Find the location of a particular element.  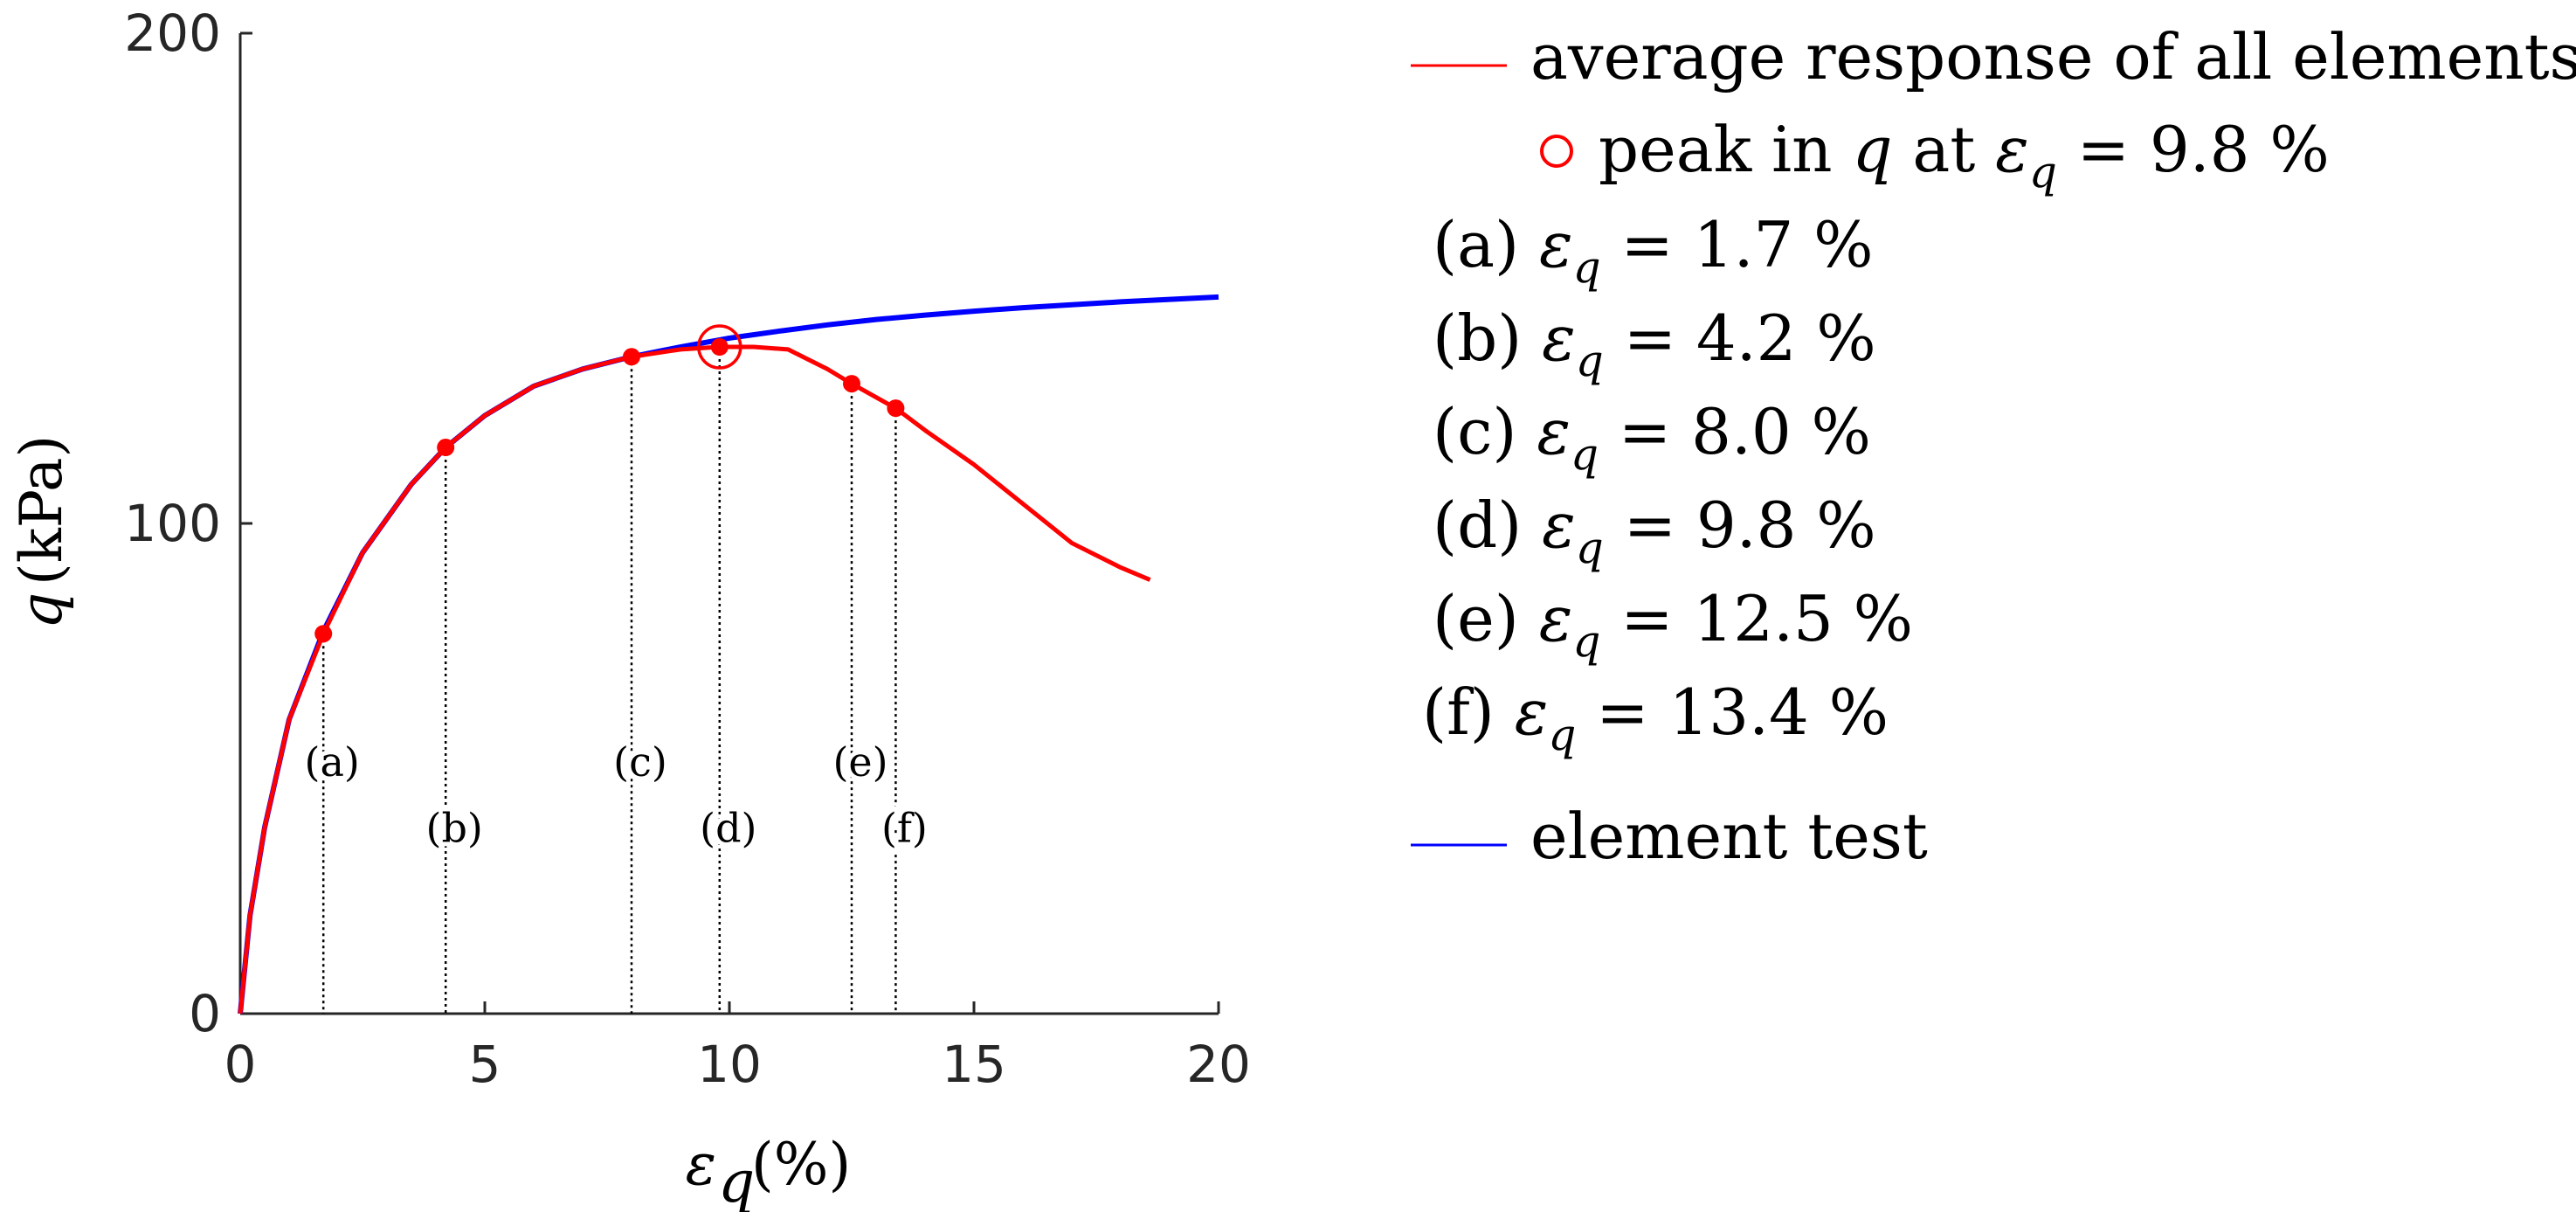

legend-peak-at: at is located at coordinates (1944, 149).